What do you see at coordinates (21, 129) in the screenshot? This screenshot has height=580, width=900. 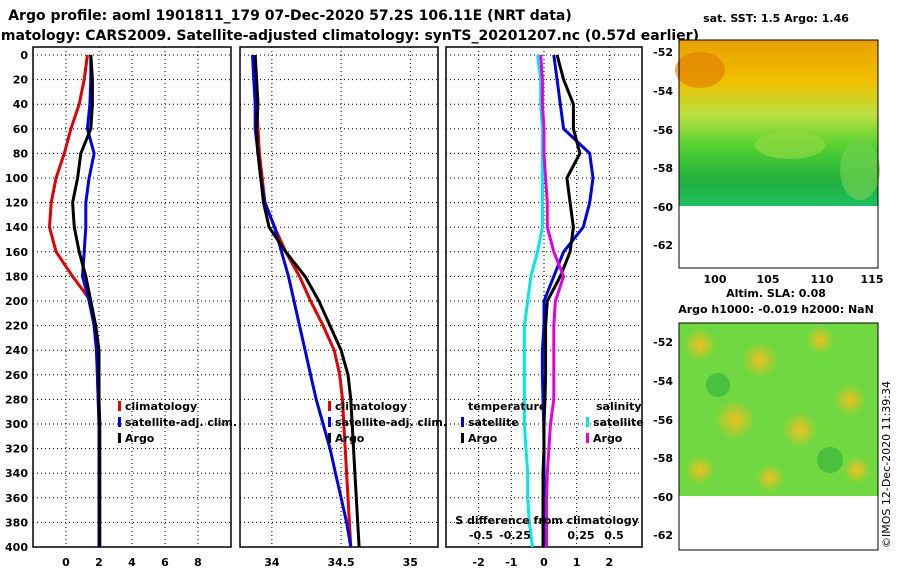 I see `depth-tick-label: 60` at bounding box center [21, 129].